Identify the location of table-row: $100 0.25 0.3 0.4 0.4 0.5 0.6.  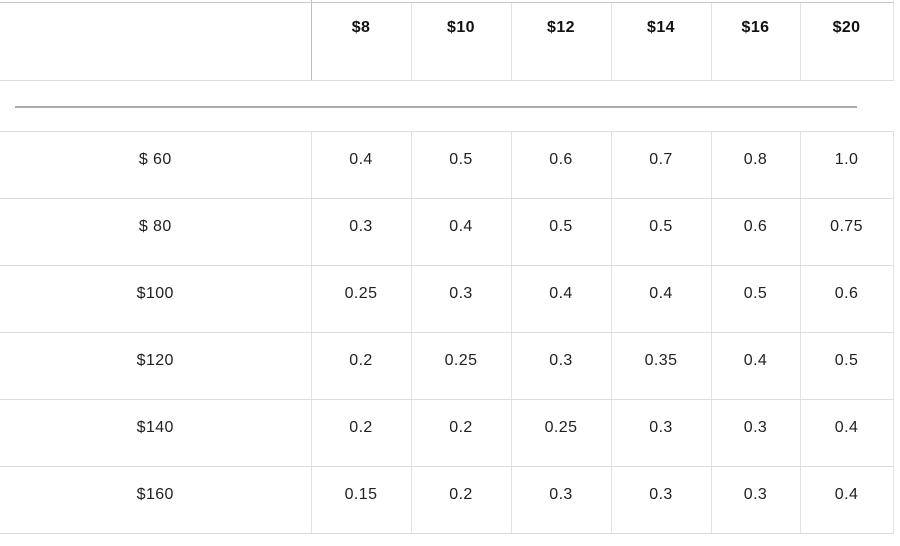
(446, 299).